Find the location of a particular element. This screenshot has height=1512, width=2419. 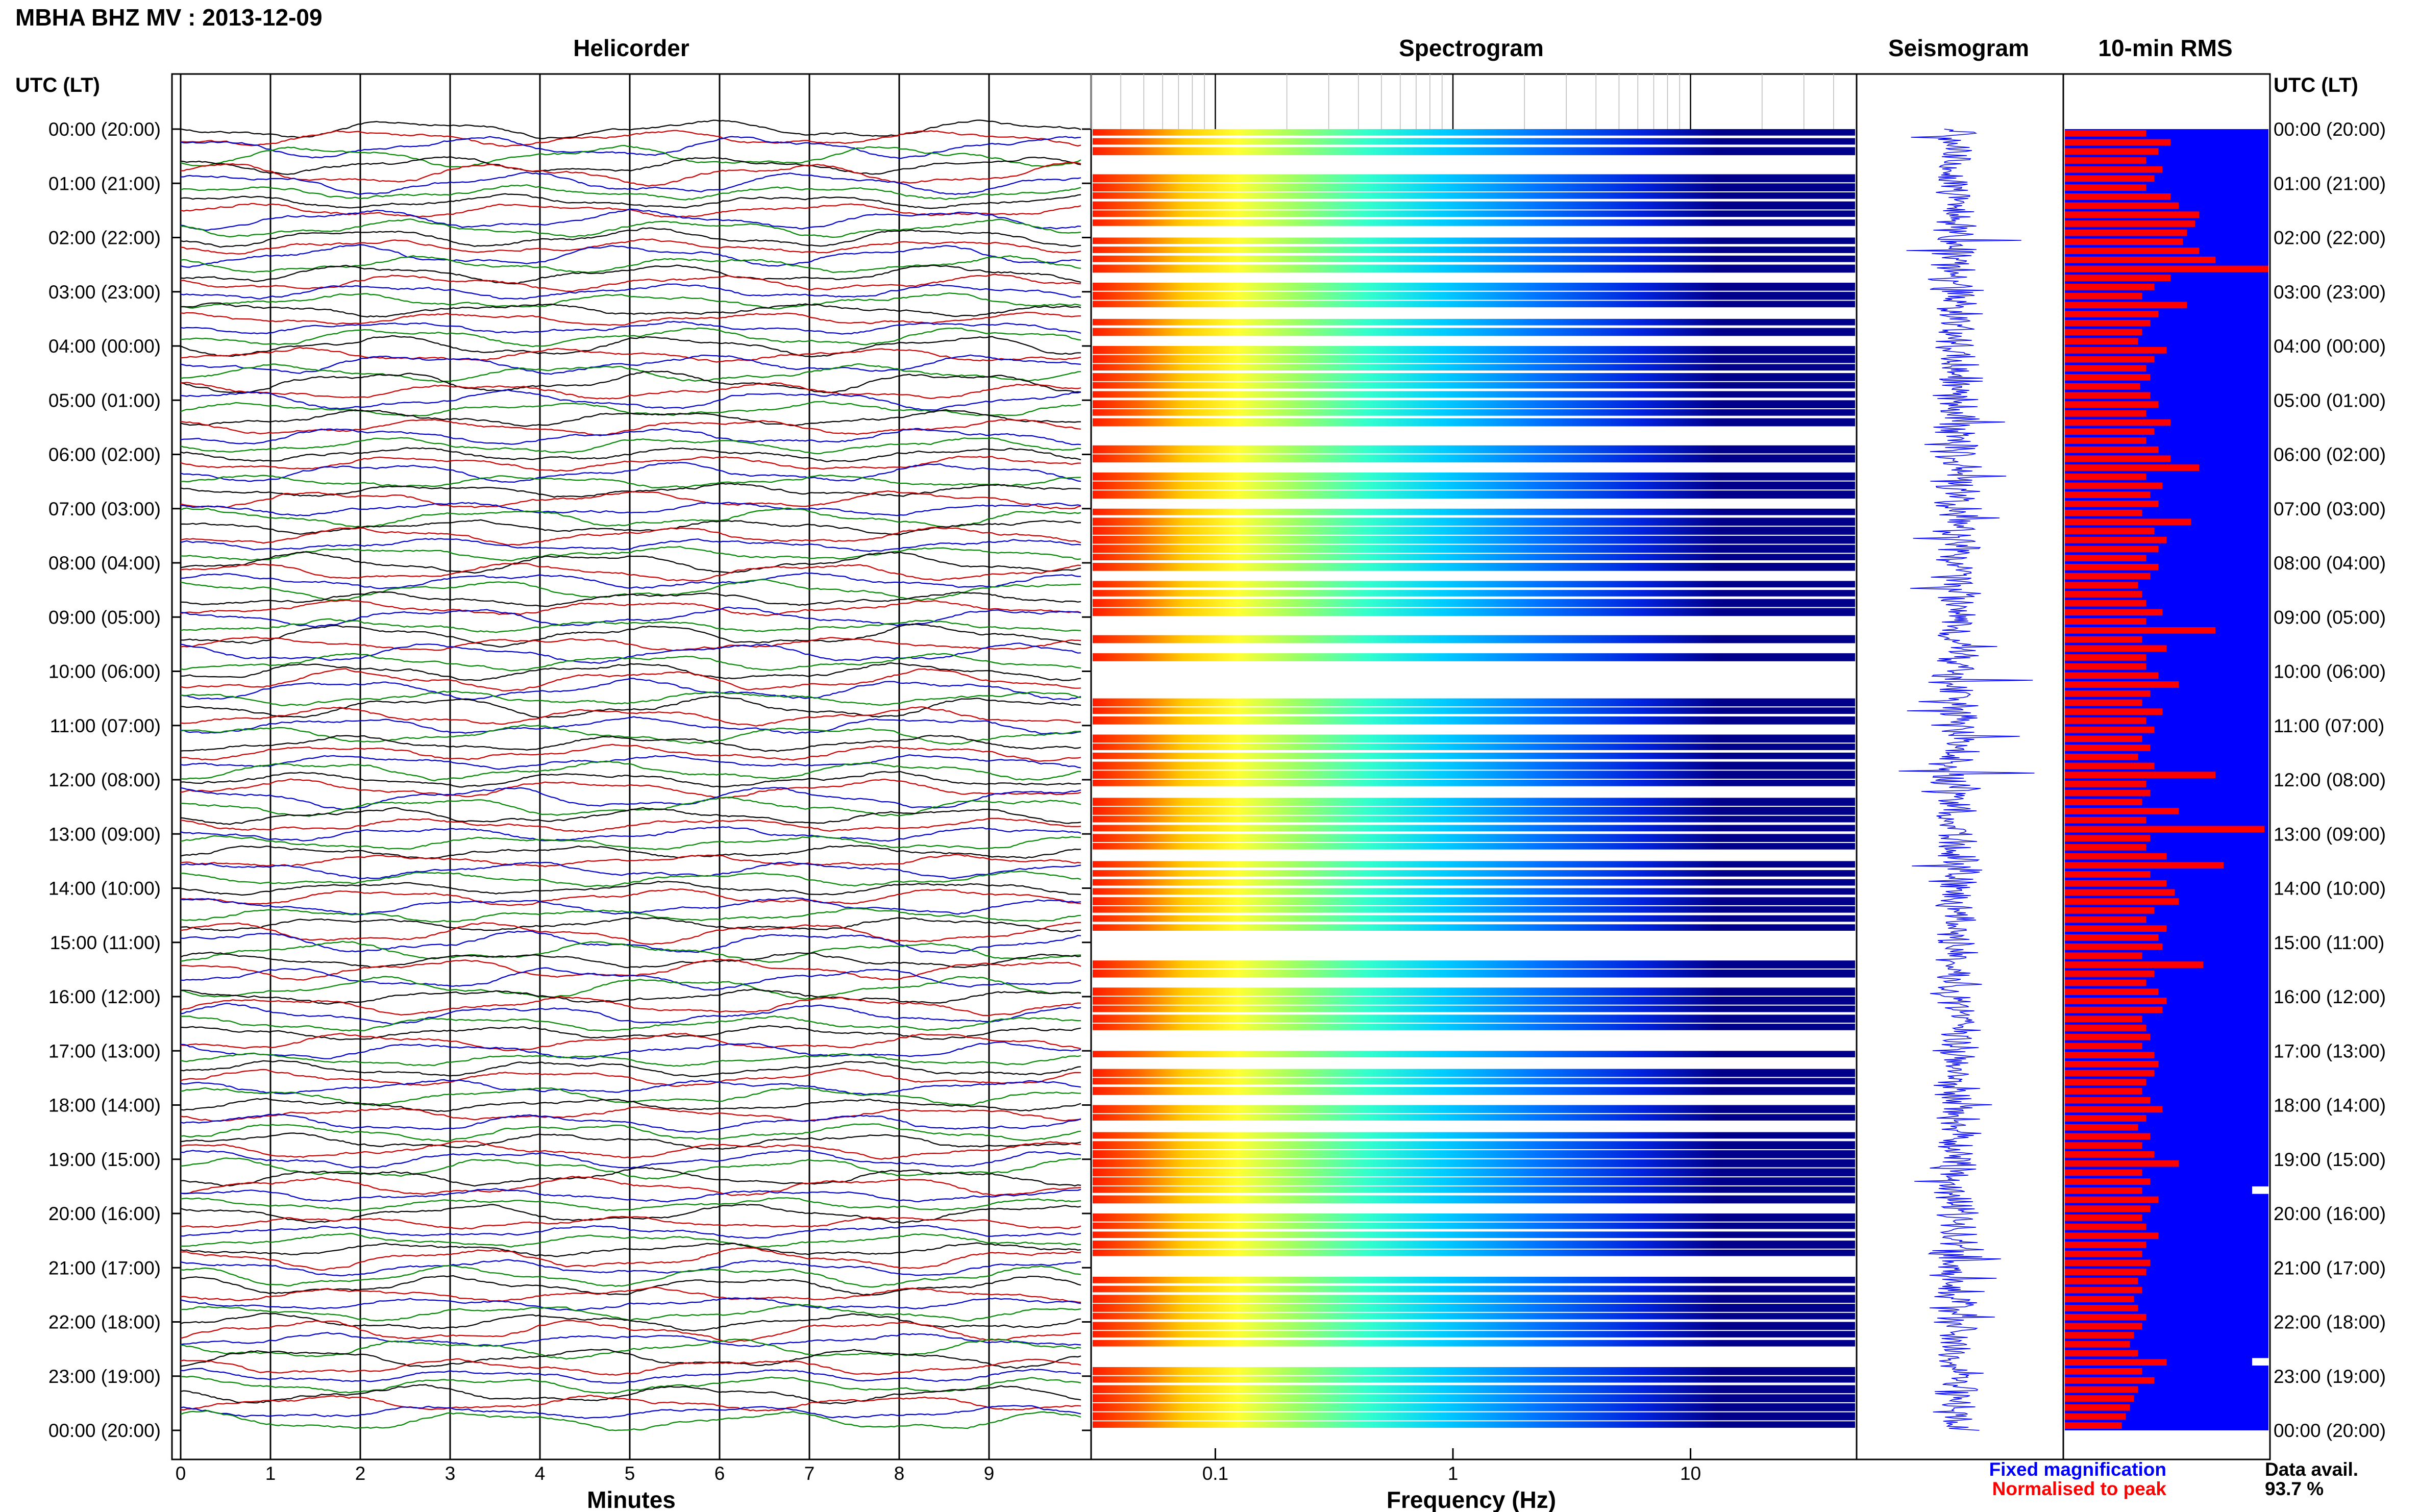

data-availability-label: Data avail. is located at coordinates (2311, 1469).